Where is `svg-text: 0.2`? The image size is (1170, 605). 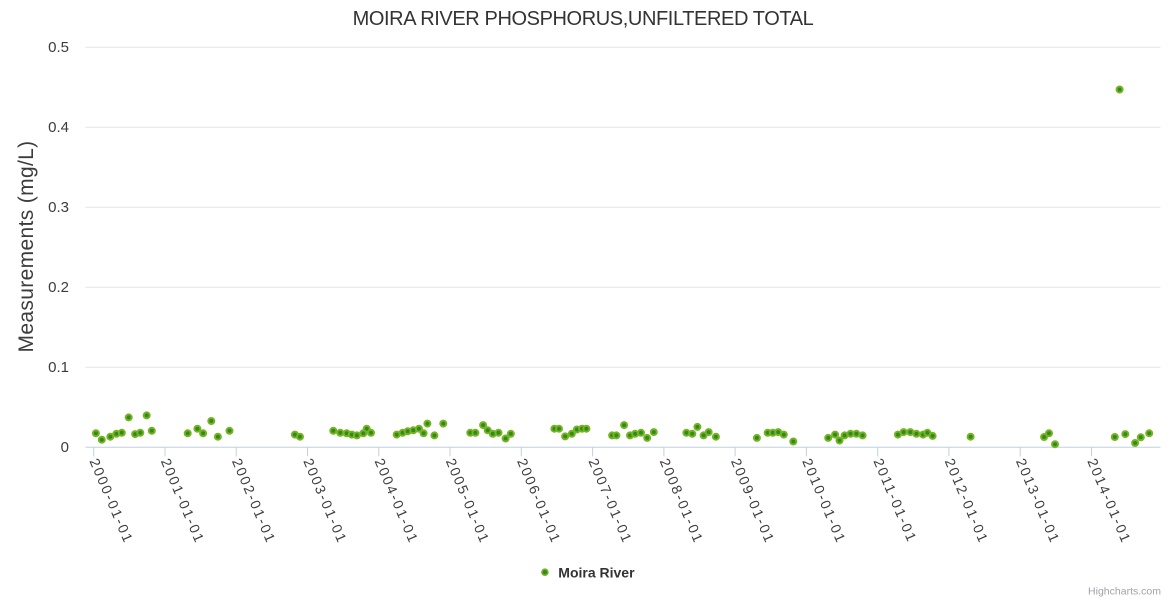 svg-text: 0.2 is located at coordinates (58, 287).